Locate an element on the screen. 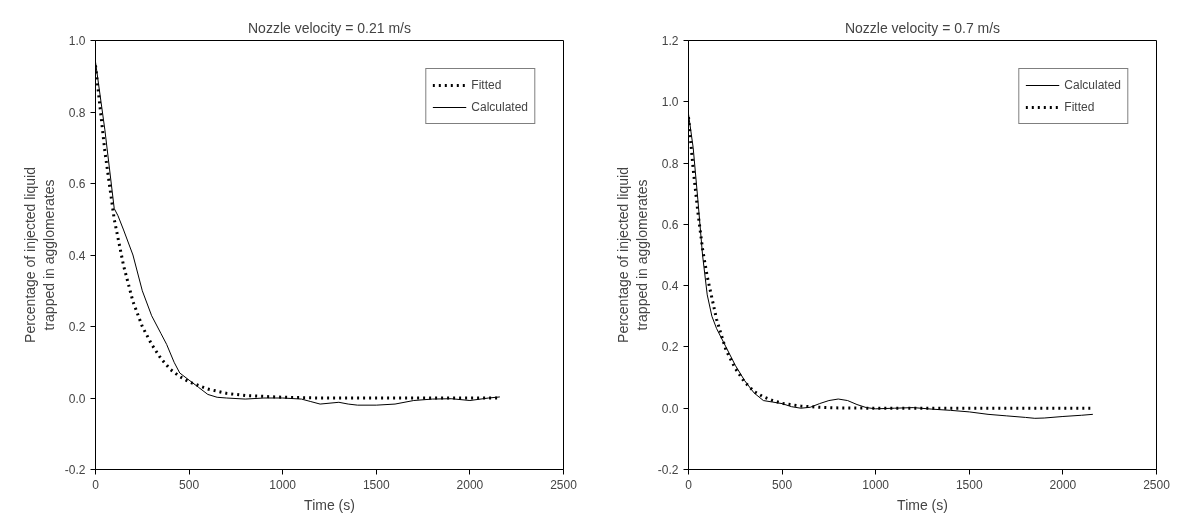 The width and height of the screenshot is (1186, 529). y-tick-label: 1.2 is located at coordinates (670, 41).